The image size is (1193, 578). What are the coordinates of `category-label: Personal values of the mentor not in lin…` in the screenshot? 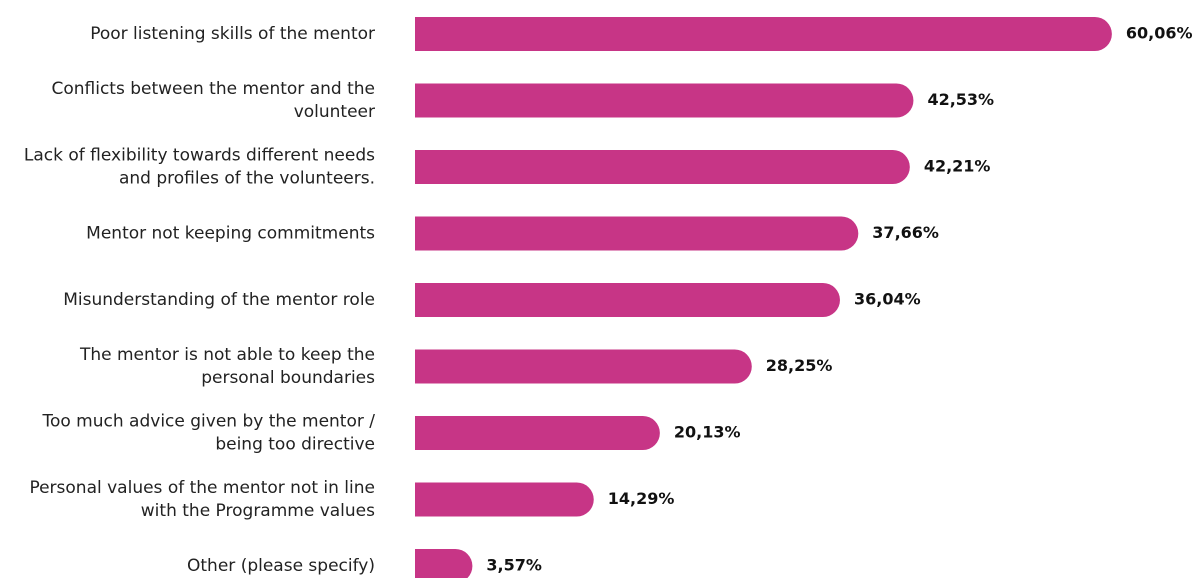 It's located at (202, 488).